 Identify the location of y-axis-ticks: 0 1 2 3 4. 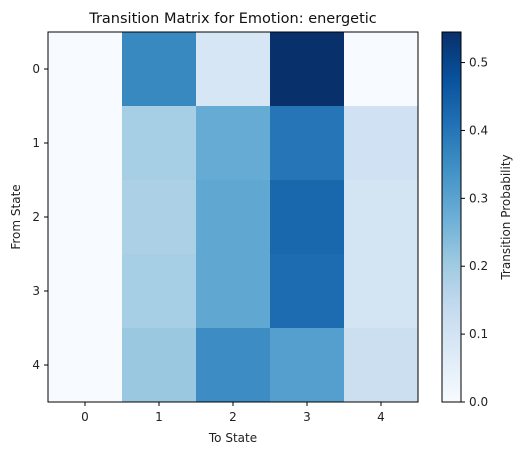
(40, 217).